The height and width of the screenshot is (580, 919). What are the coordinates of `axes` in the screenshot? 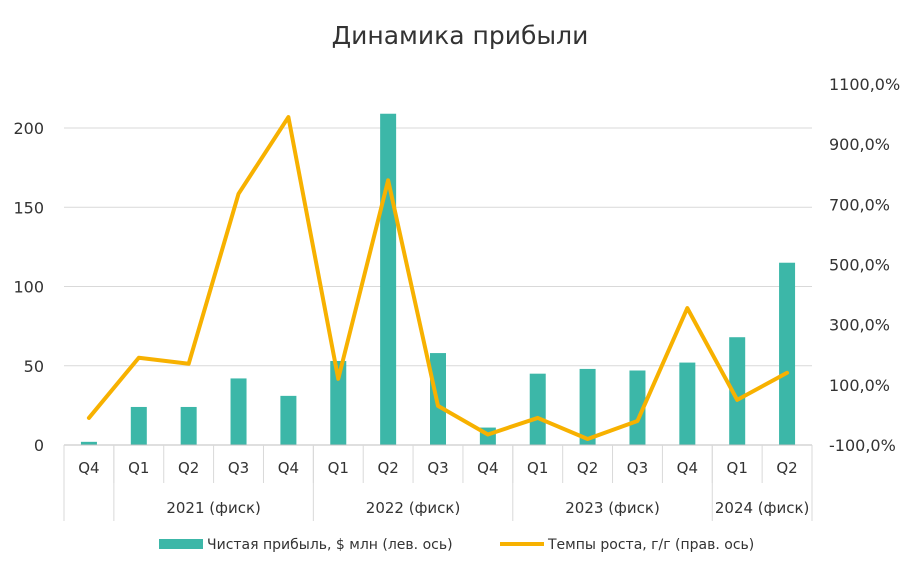 It's located at (438, 482).